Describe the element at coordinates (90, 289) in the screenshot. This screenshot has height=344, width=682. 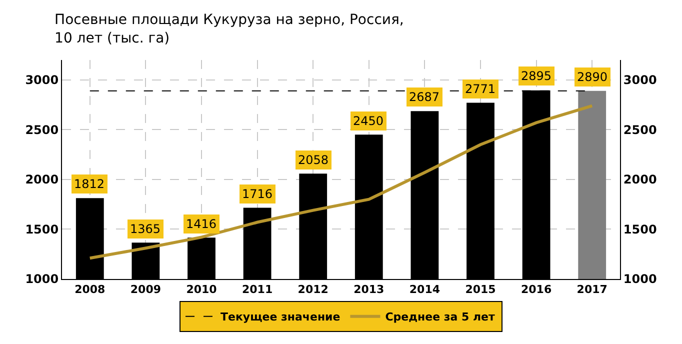
I see `x-tick-label: 2008` at that location.